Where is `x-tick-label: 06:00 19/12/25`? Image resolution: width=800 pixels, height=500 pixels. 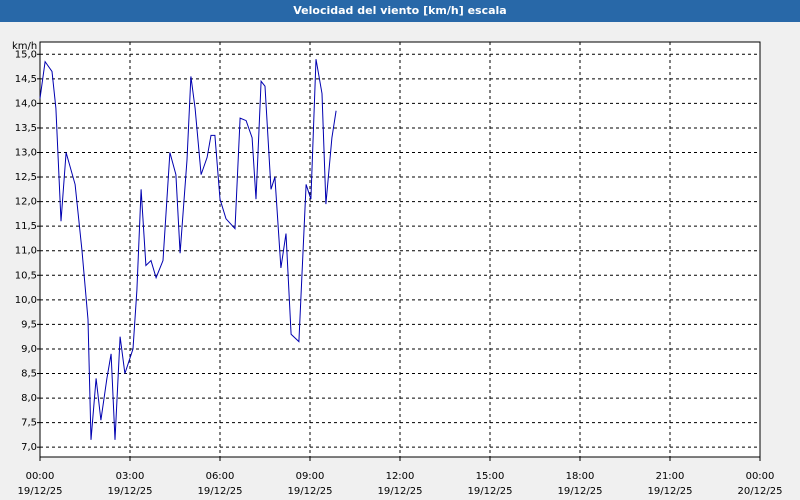
x-tick-label: 06:00 19/12/25 is located at coordinates (220, 484).